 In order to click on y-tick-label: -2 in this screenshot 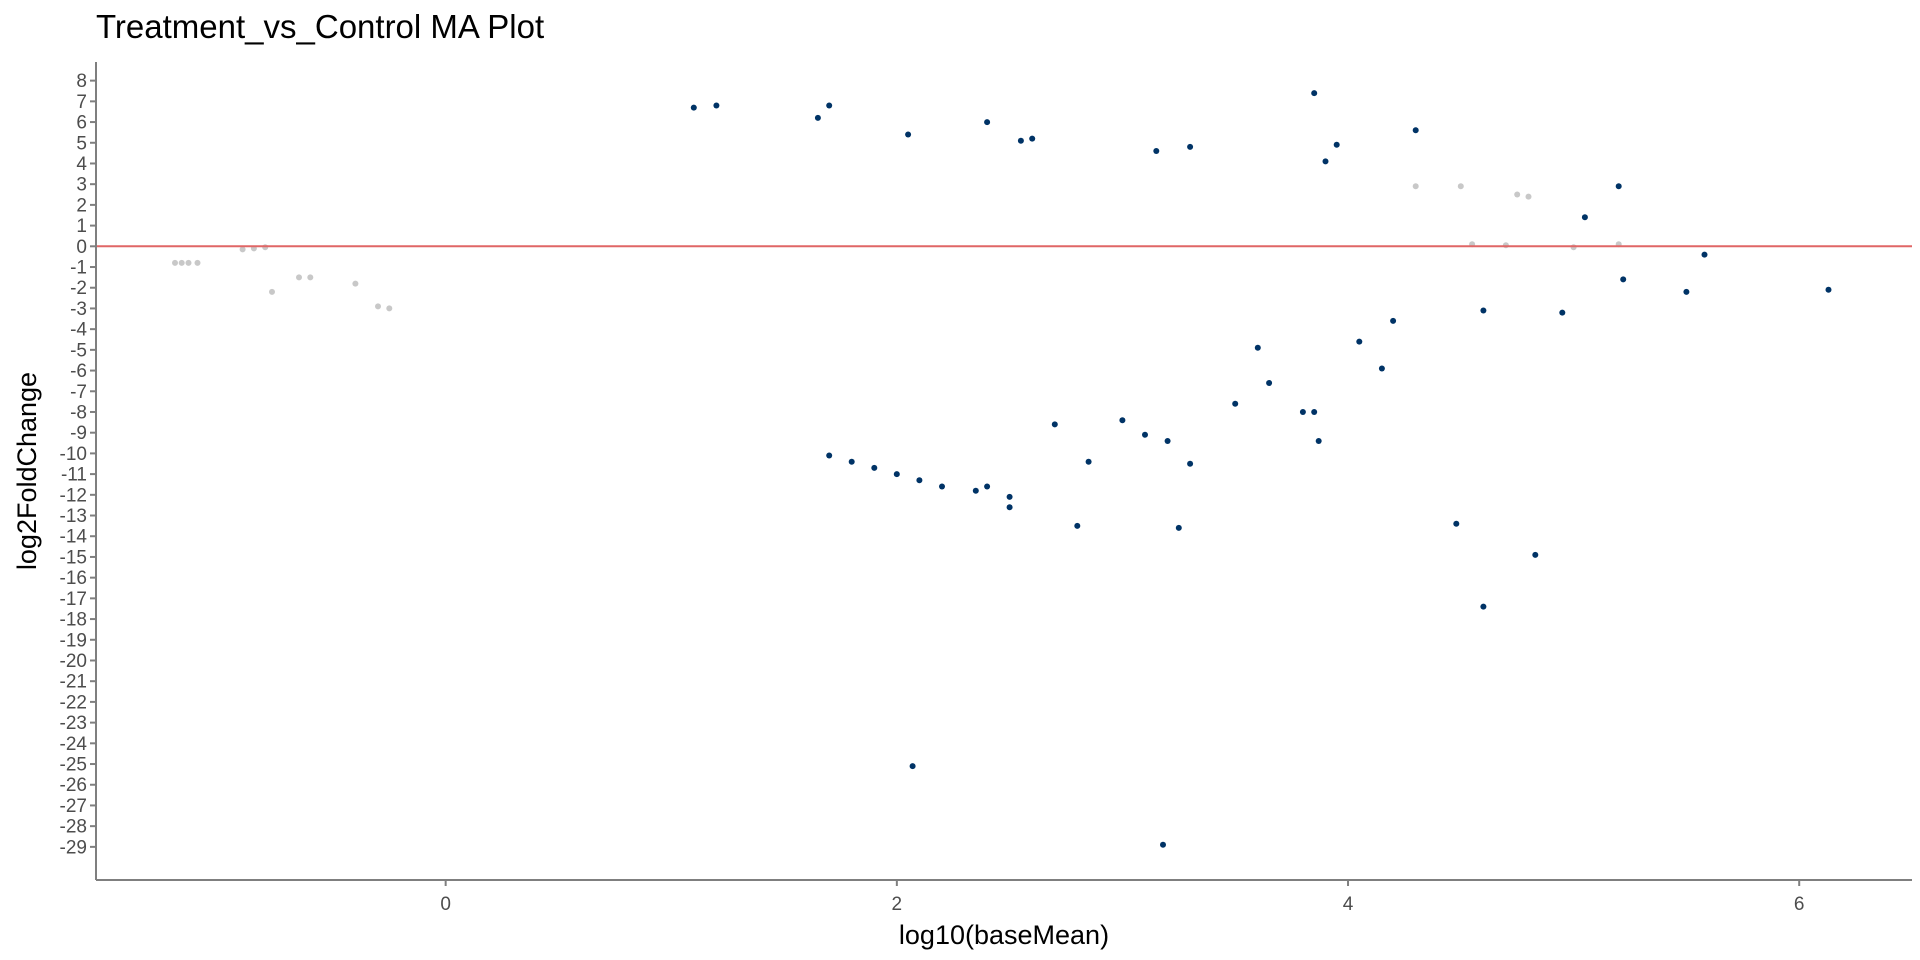, I will do `click(78, 288)`.